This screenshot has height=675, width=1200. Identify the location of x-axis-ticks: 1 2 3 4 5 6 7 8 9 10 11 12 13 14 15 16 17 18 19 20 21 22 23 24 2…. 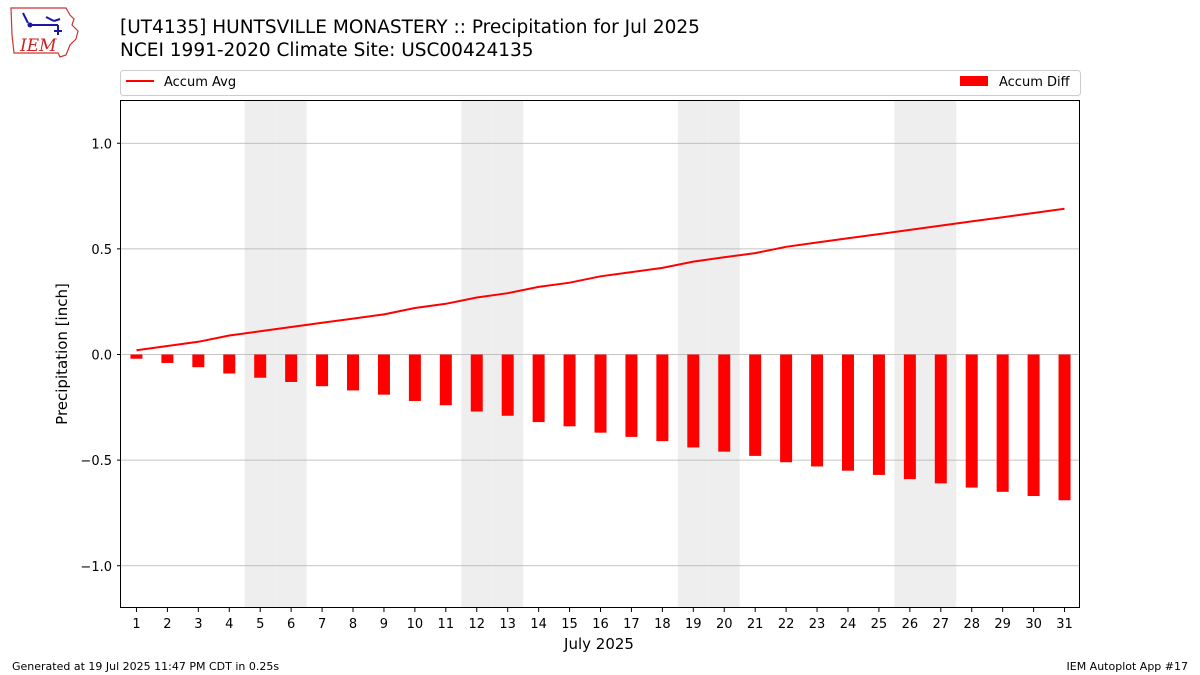
(602, 620).